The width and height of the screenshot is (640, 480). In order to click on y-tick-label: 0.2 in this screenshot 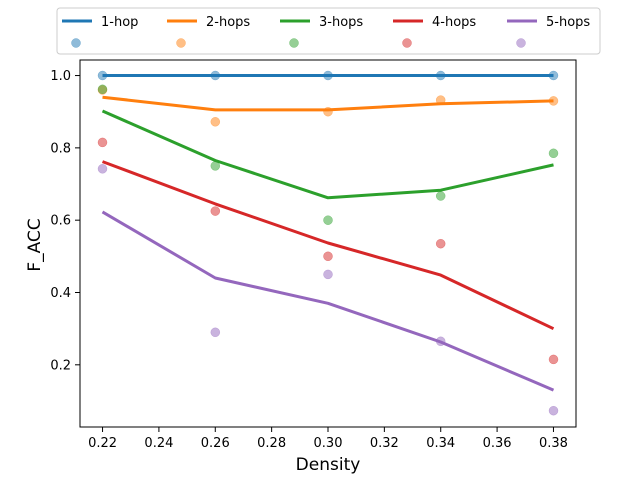, I will do `click(60, 365)`.